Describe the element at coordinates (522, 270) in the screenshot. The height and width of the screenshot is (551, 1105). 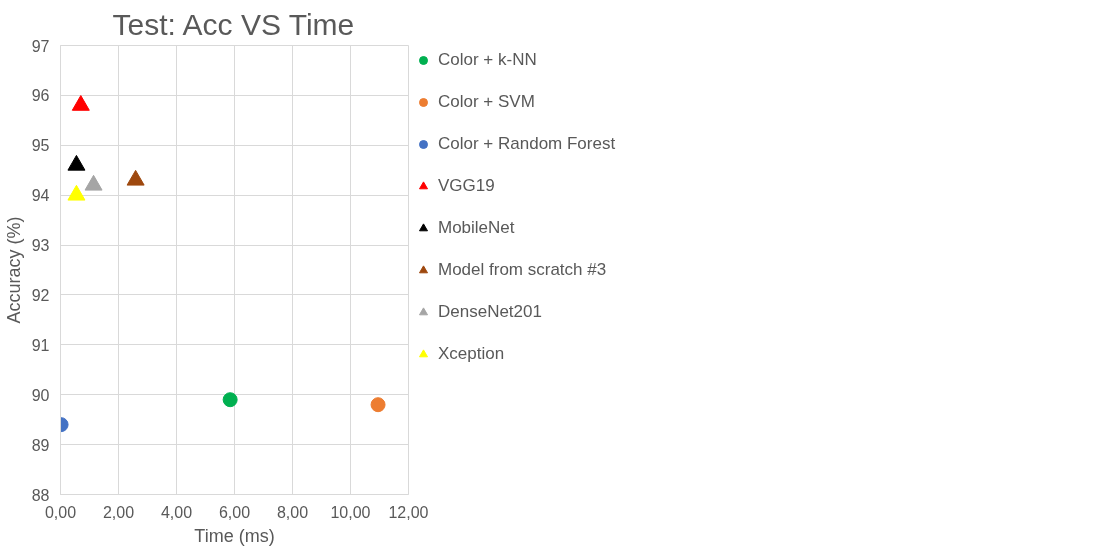
I see `legend-label: Model from scratch #3` at that location.